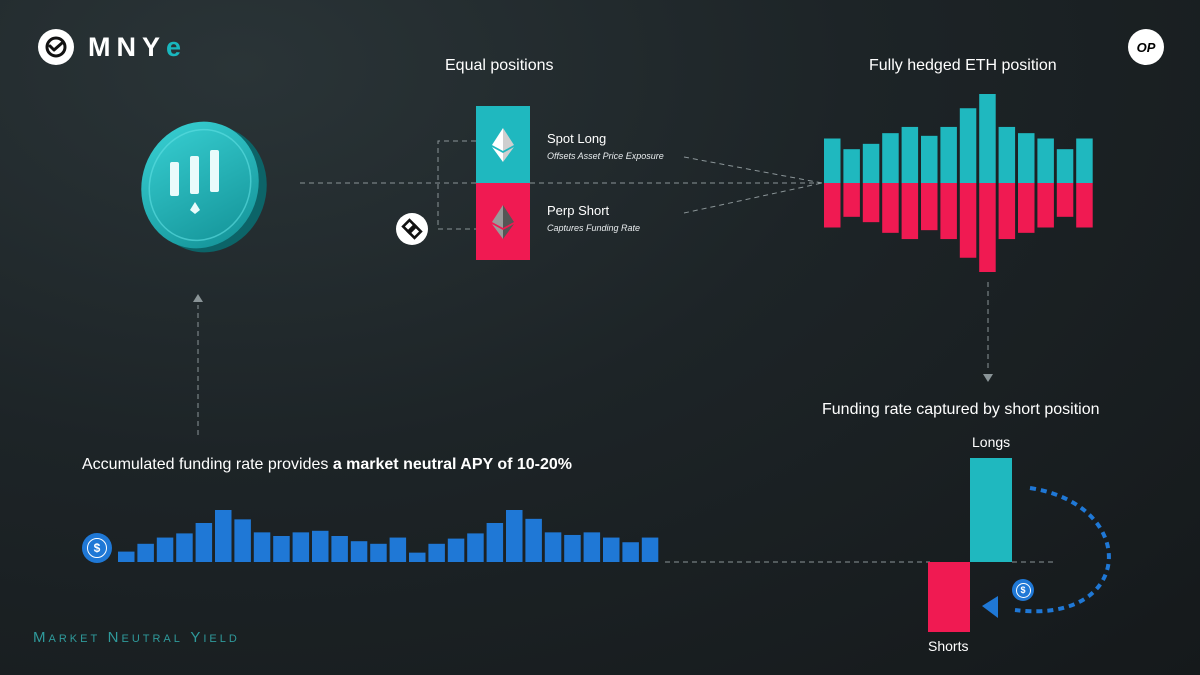  I want to click on mnye-coin-icon, so click(204, 187).